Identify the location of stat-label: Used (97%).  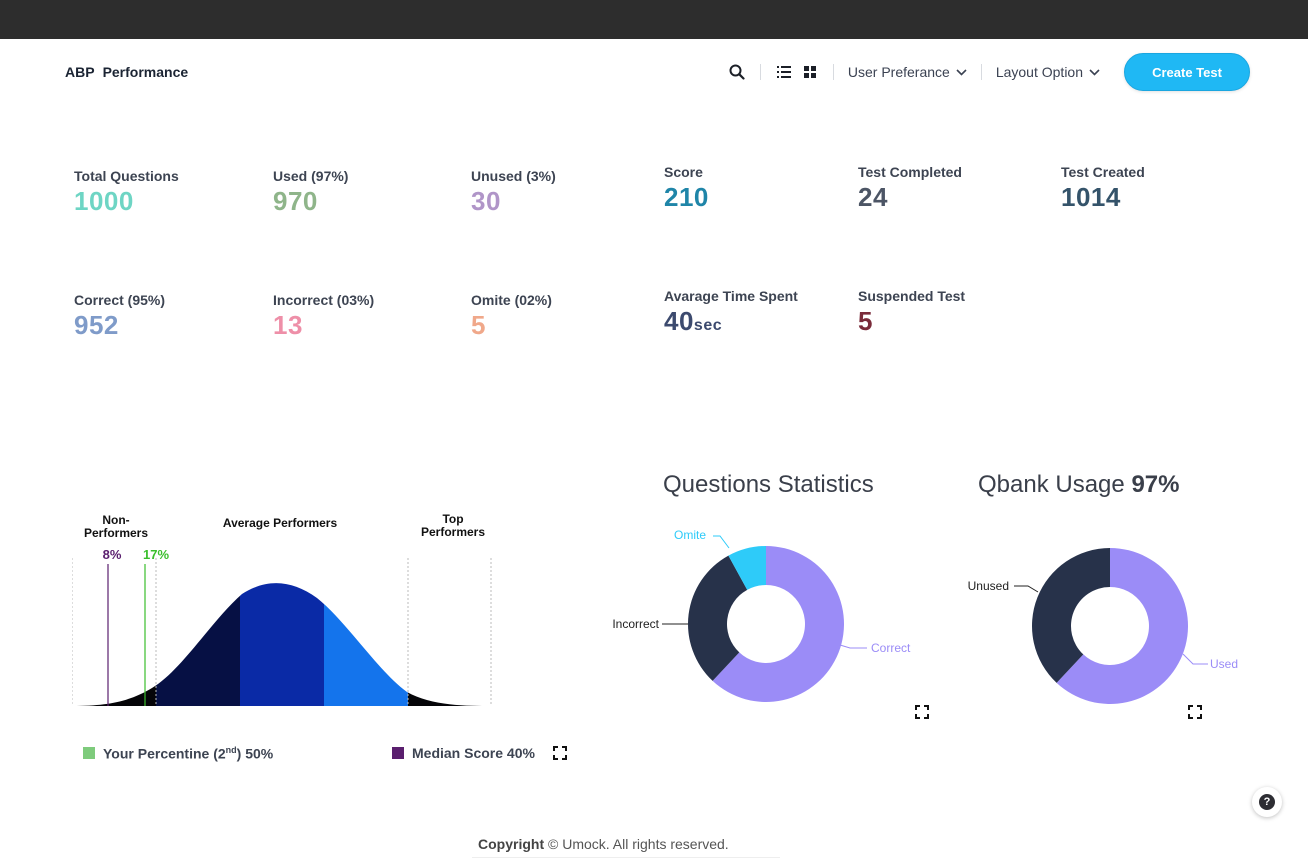
(311, 176).